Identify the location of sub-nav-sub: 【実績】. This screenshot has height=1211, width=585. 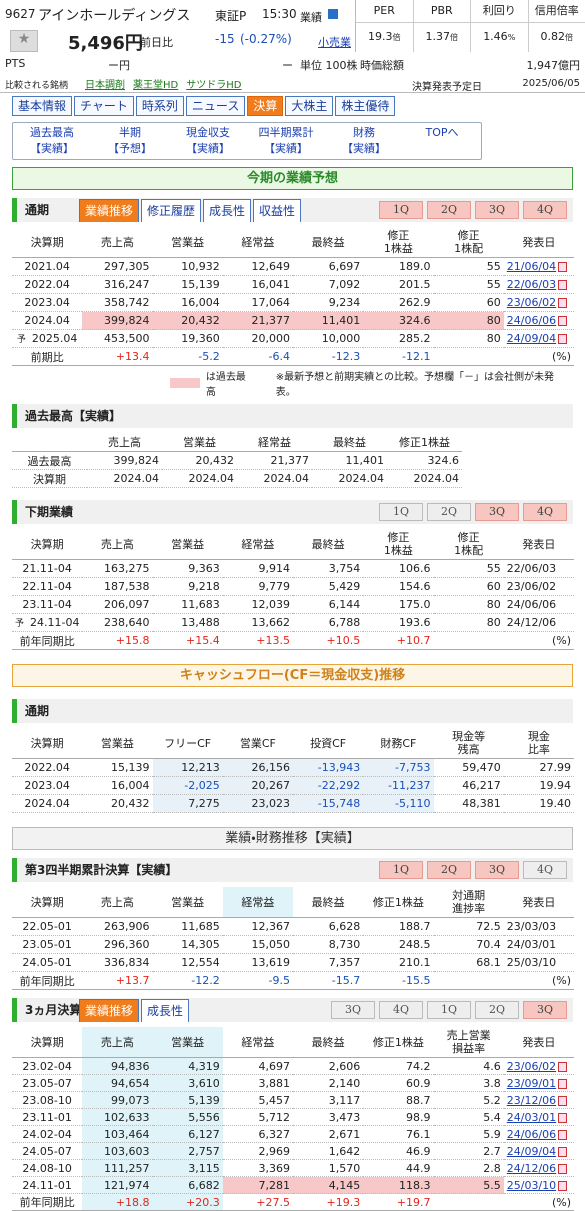
(364, 149).